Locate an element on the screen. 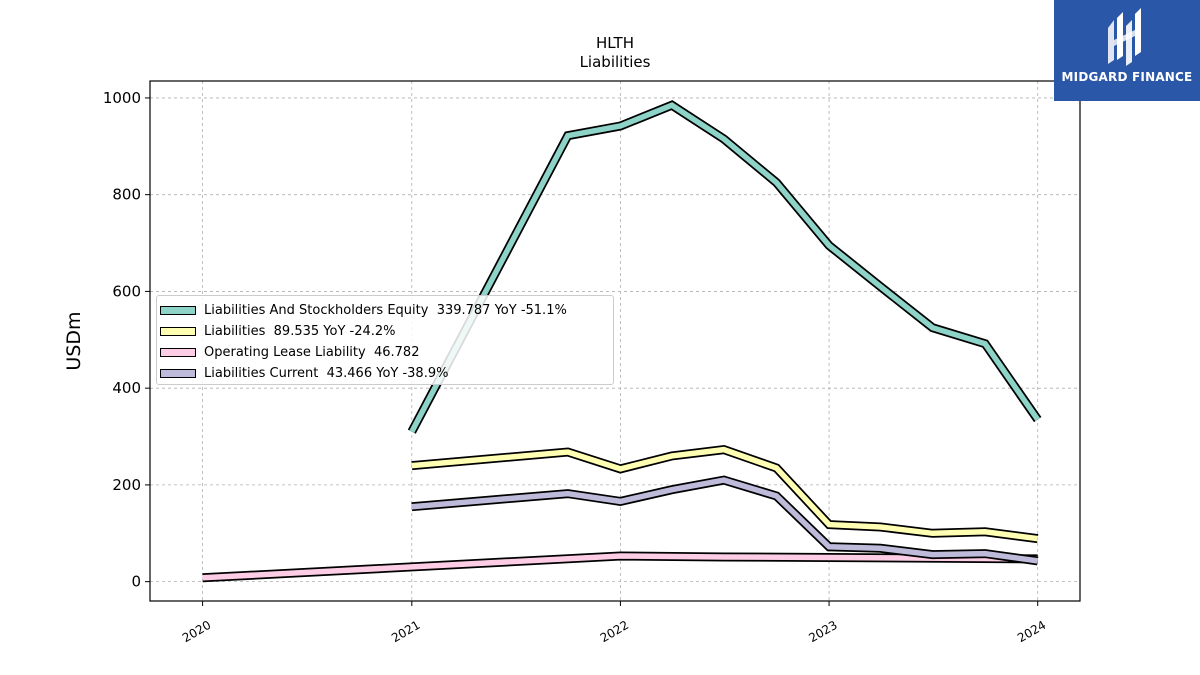  legend-label: Liabilities 89.535 YoY -24.2% is located at coordinates (300, 331).